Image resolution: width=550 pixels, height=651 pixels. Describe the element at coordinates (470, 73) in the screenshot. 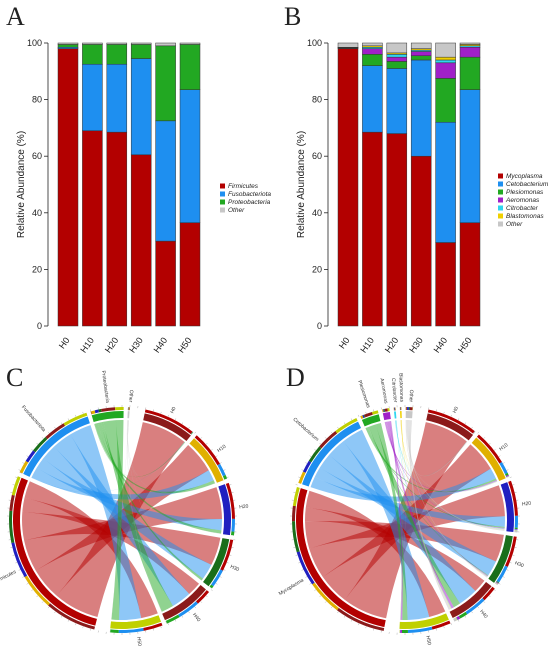

I see `bar-segment-plesiomonas-h50` at that location.